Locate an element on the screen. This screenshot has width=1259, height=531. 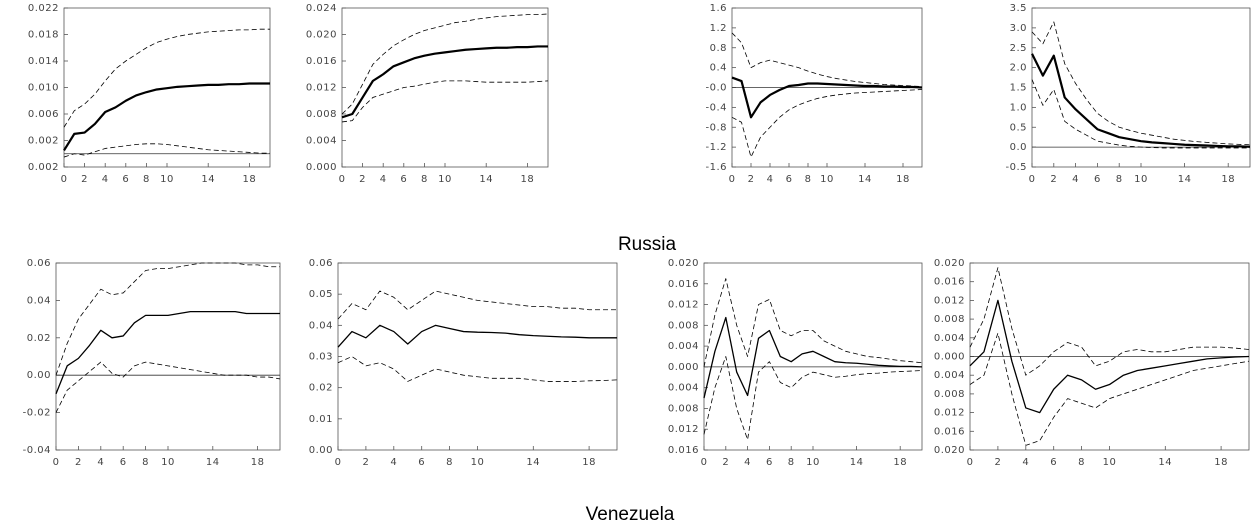
y-tick-label: 2.0 is located at coordinates (1018, 68).